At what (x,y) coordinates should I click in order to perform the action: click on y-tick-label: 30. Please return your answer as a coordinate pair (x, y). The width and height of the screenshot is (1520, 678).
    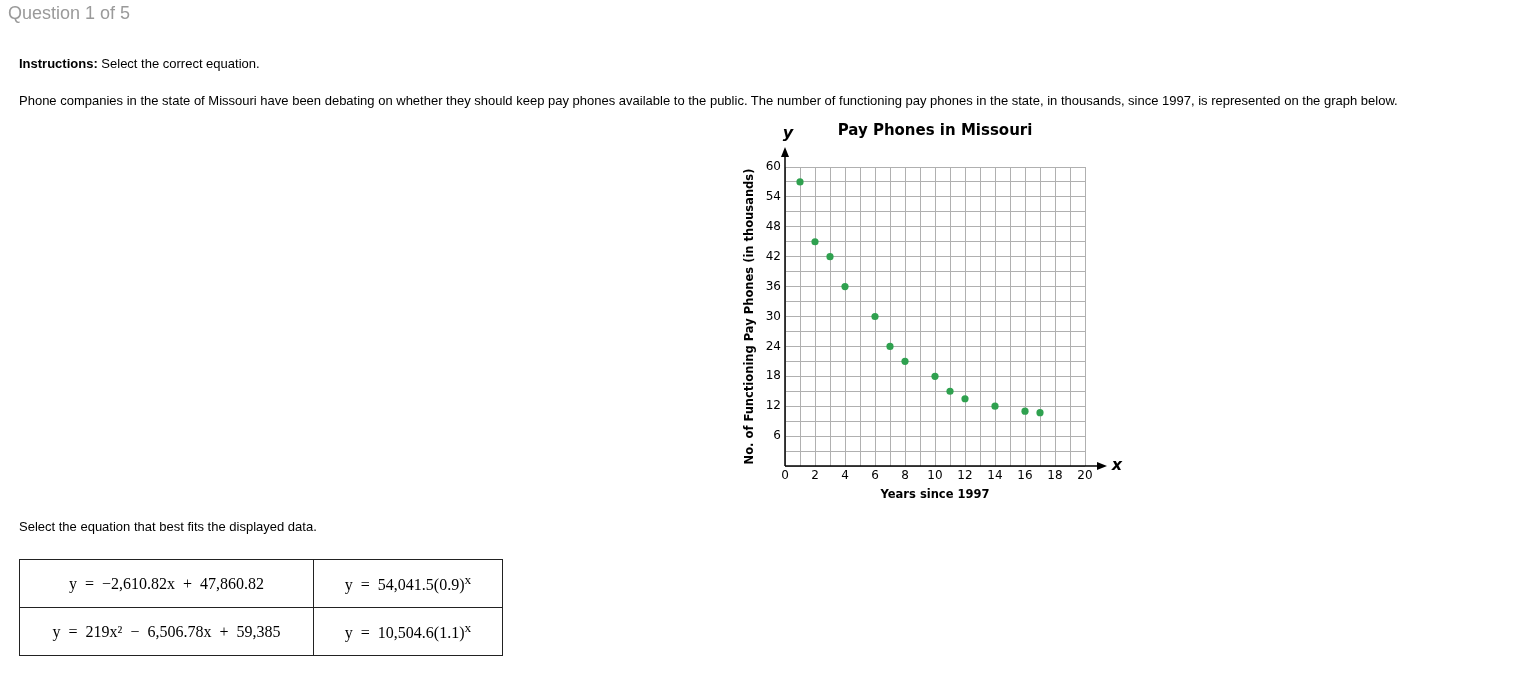
    Looking at the image, I should click on (773, 315).